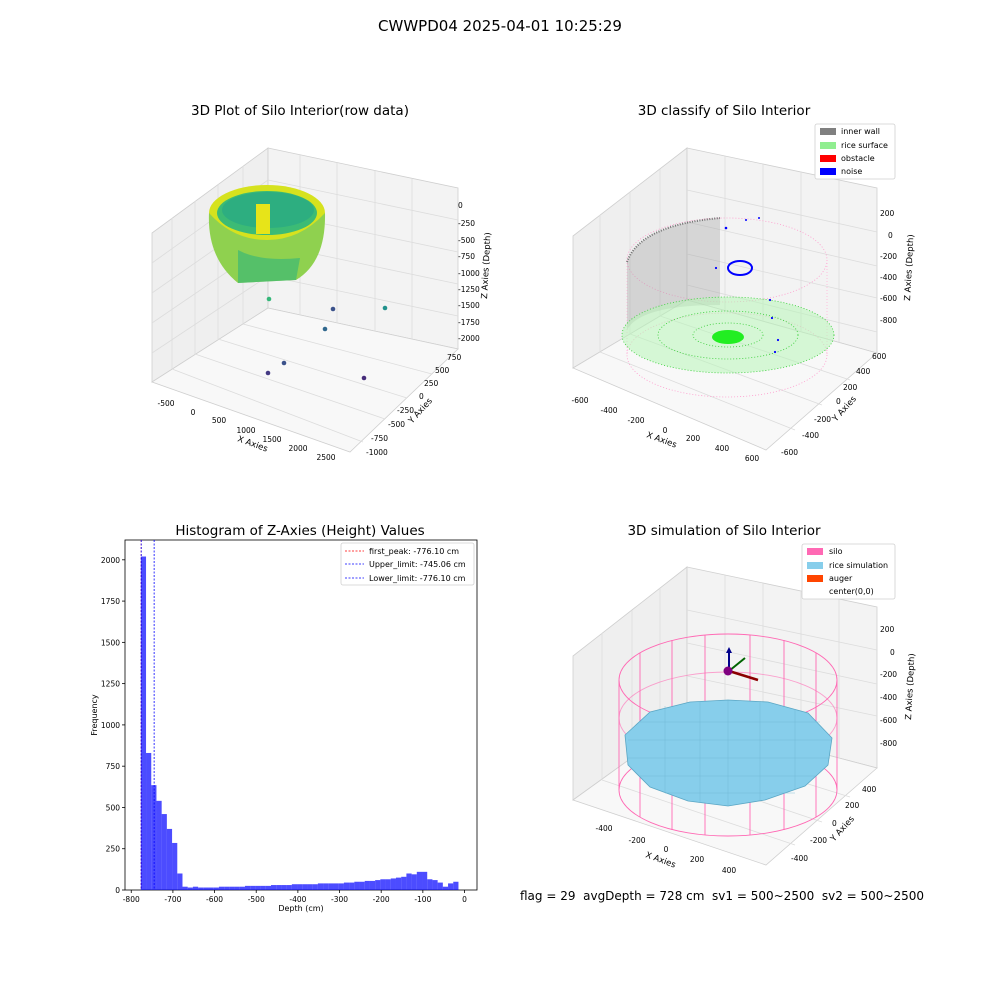  Describe the element at coordinates (848, 571) in the screenshot. I see `simulation-legend: silo rice simulation auger center(0,0)` at that location.